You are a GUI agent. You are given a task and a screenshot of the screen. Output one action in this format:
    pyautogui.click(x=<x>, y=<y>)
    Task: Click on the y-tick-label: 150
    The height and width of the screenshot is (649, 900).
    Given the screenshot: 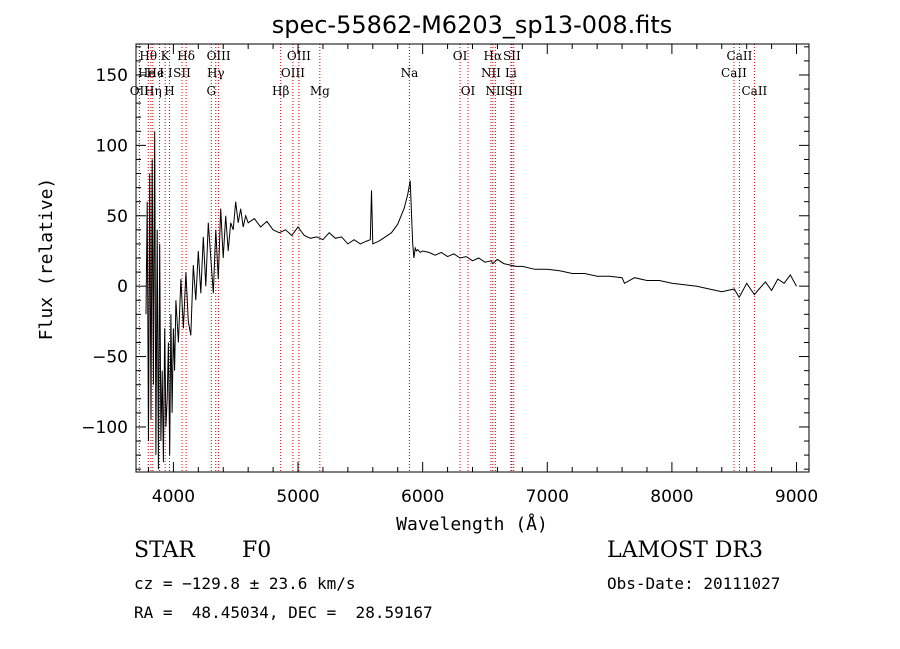 What is the action you would take?
    pyautogui.click(x=112, y=76)
    